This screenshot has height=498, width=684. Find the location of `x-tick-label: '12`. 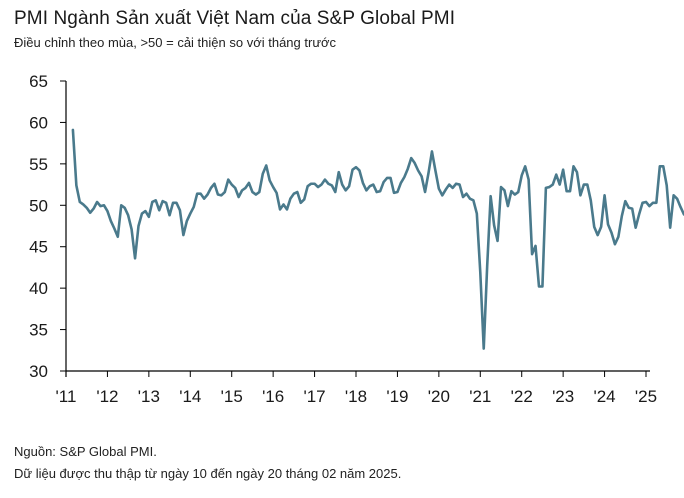

x-tick-label: '12 is located at coordinates (107, 396).